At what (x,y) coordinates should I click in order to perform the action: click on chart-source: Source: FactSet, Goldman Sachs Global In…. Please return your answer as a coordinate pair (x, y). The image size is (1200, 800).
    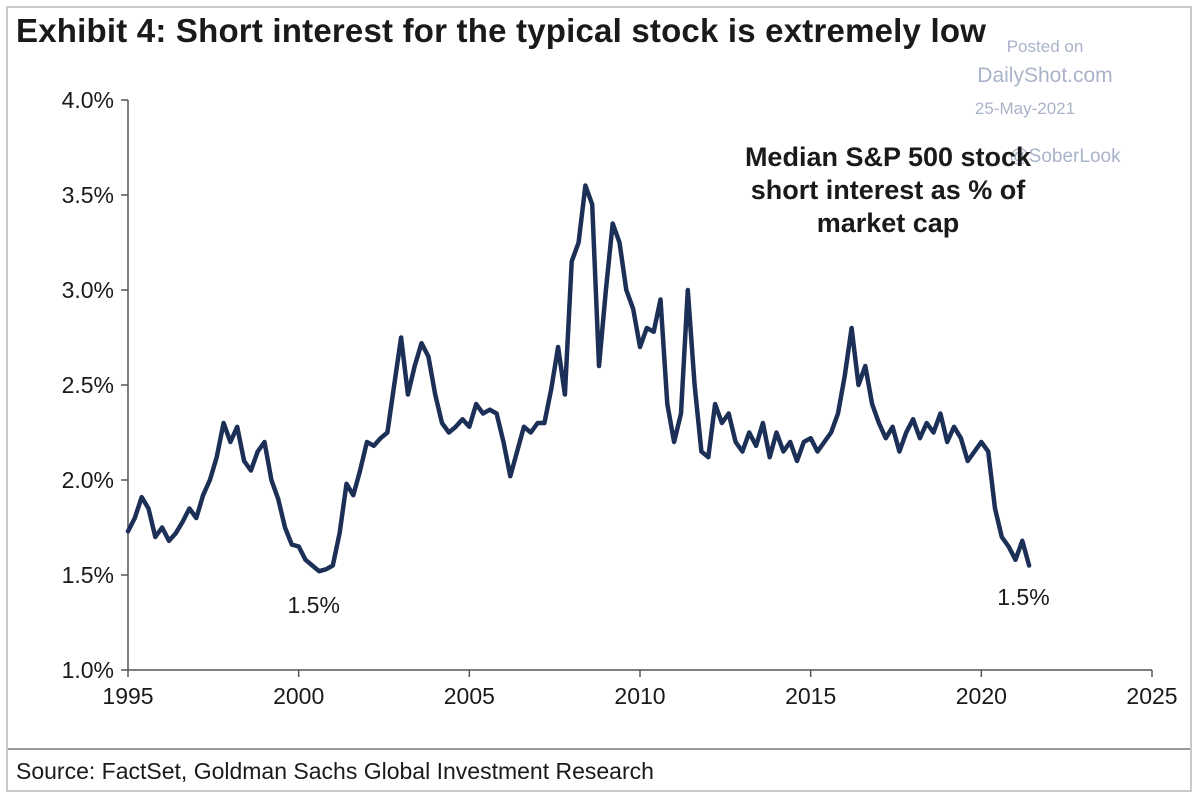
    Looking at the image, I should click on (335, 771).